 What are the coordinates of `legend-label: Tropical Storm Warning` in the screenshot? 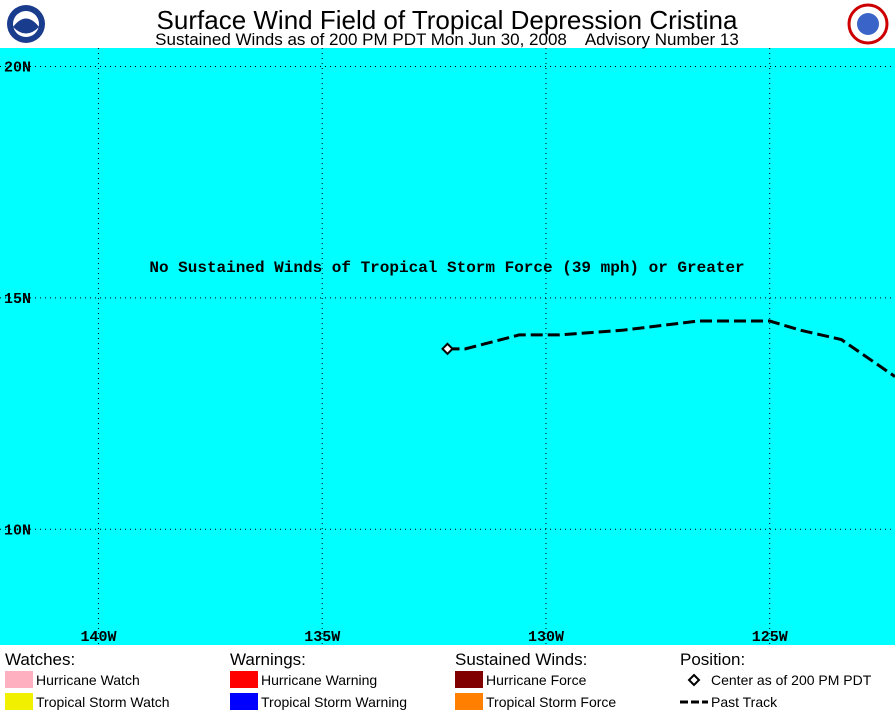 It's located at (334, 702).